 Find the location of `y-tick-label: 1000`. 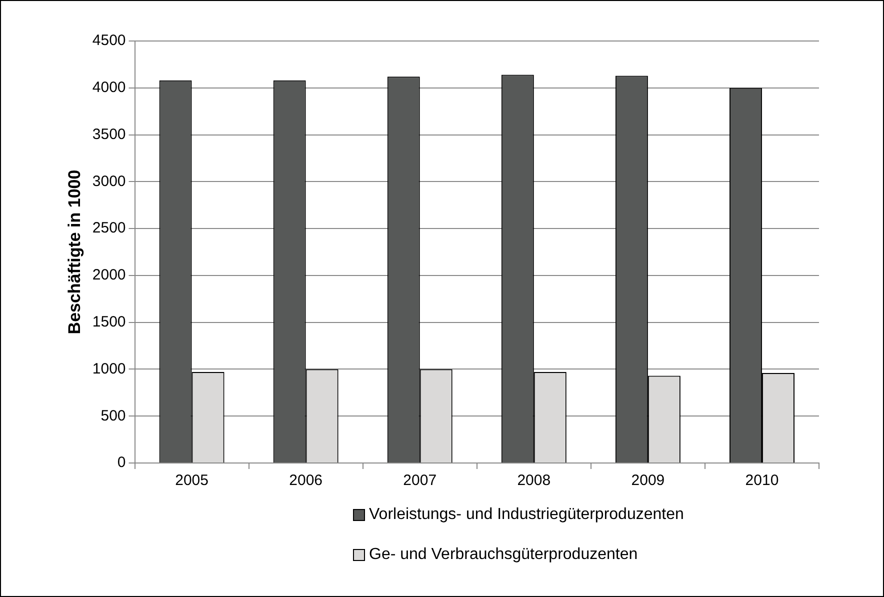

y-tick-label: 1000 is located at coordinates (109, 369).